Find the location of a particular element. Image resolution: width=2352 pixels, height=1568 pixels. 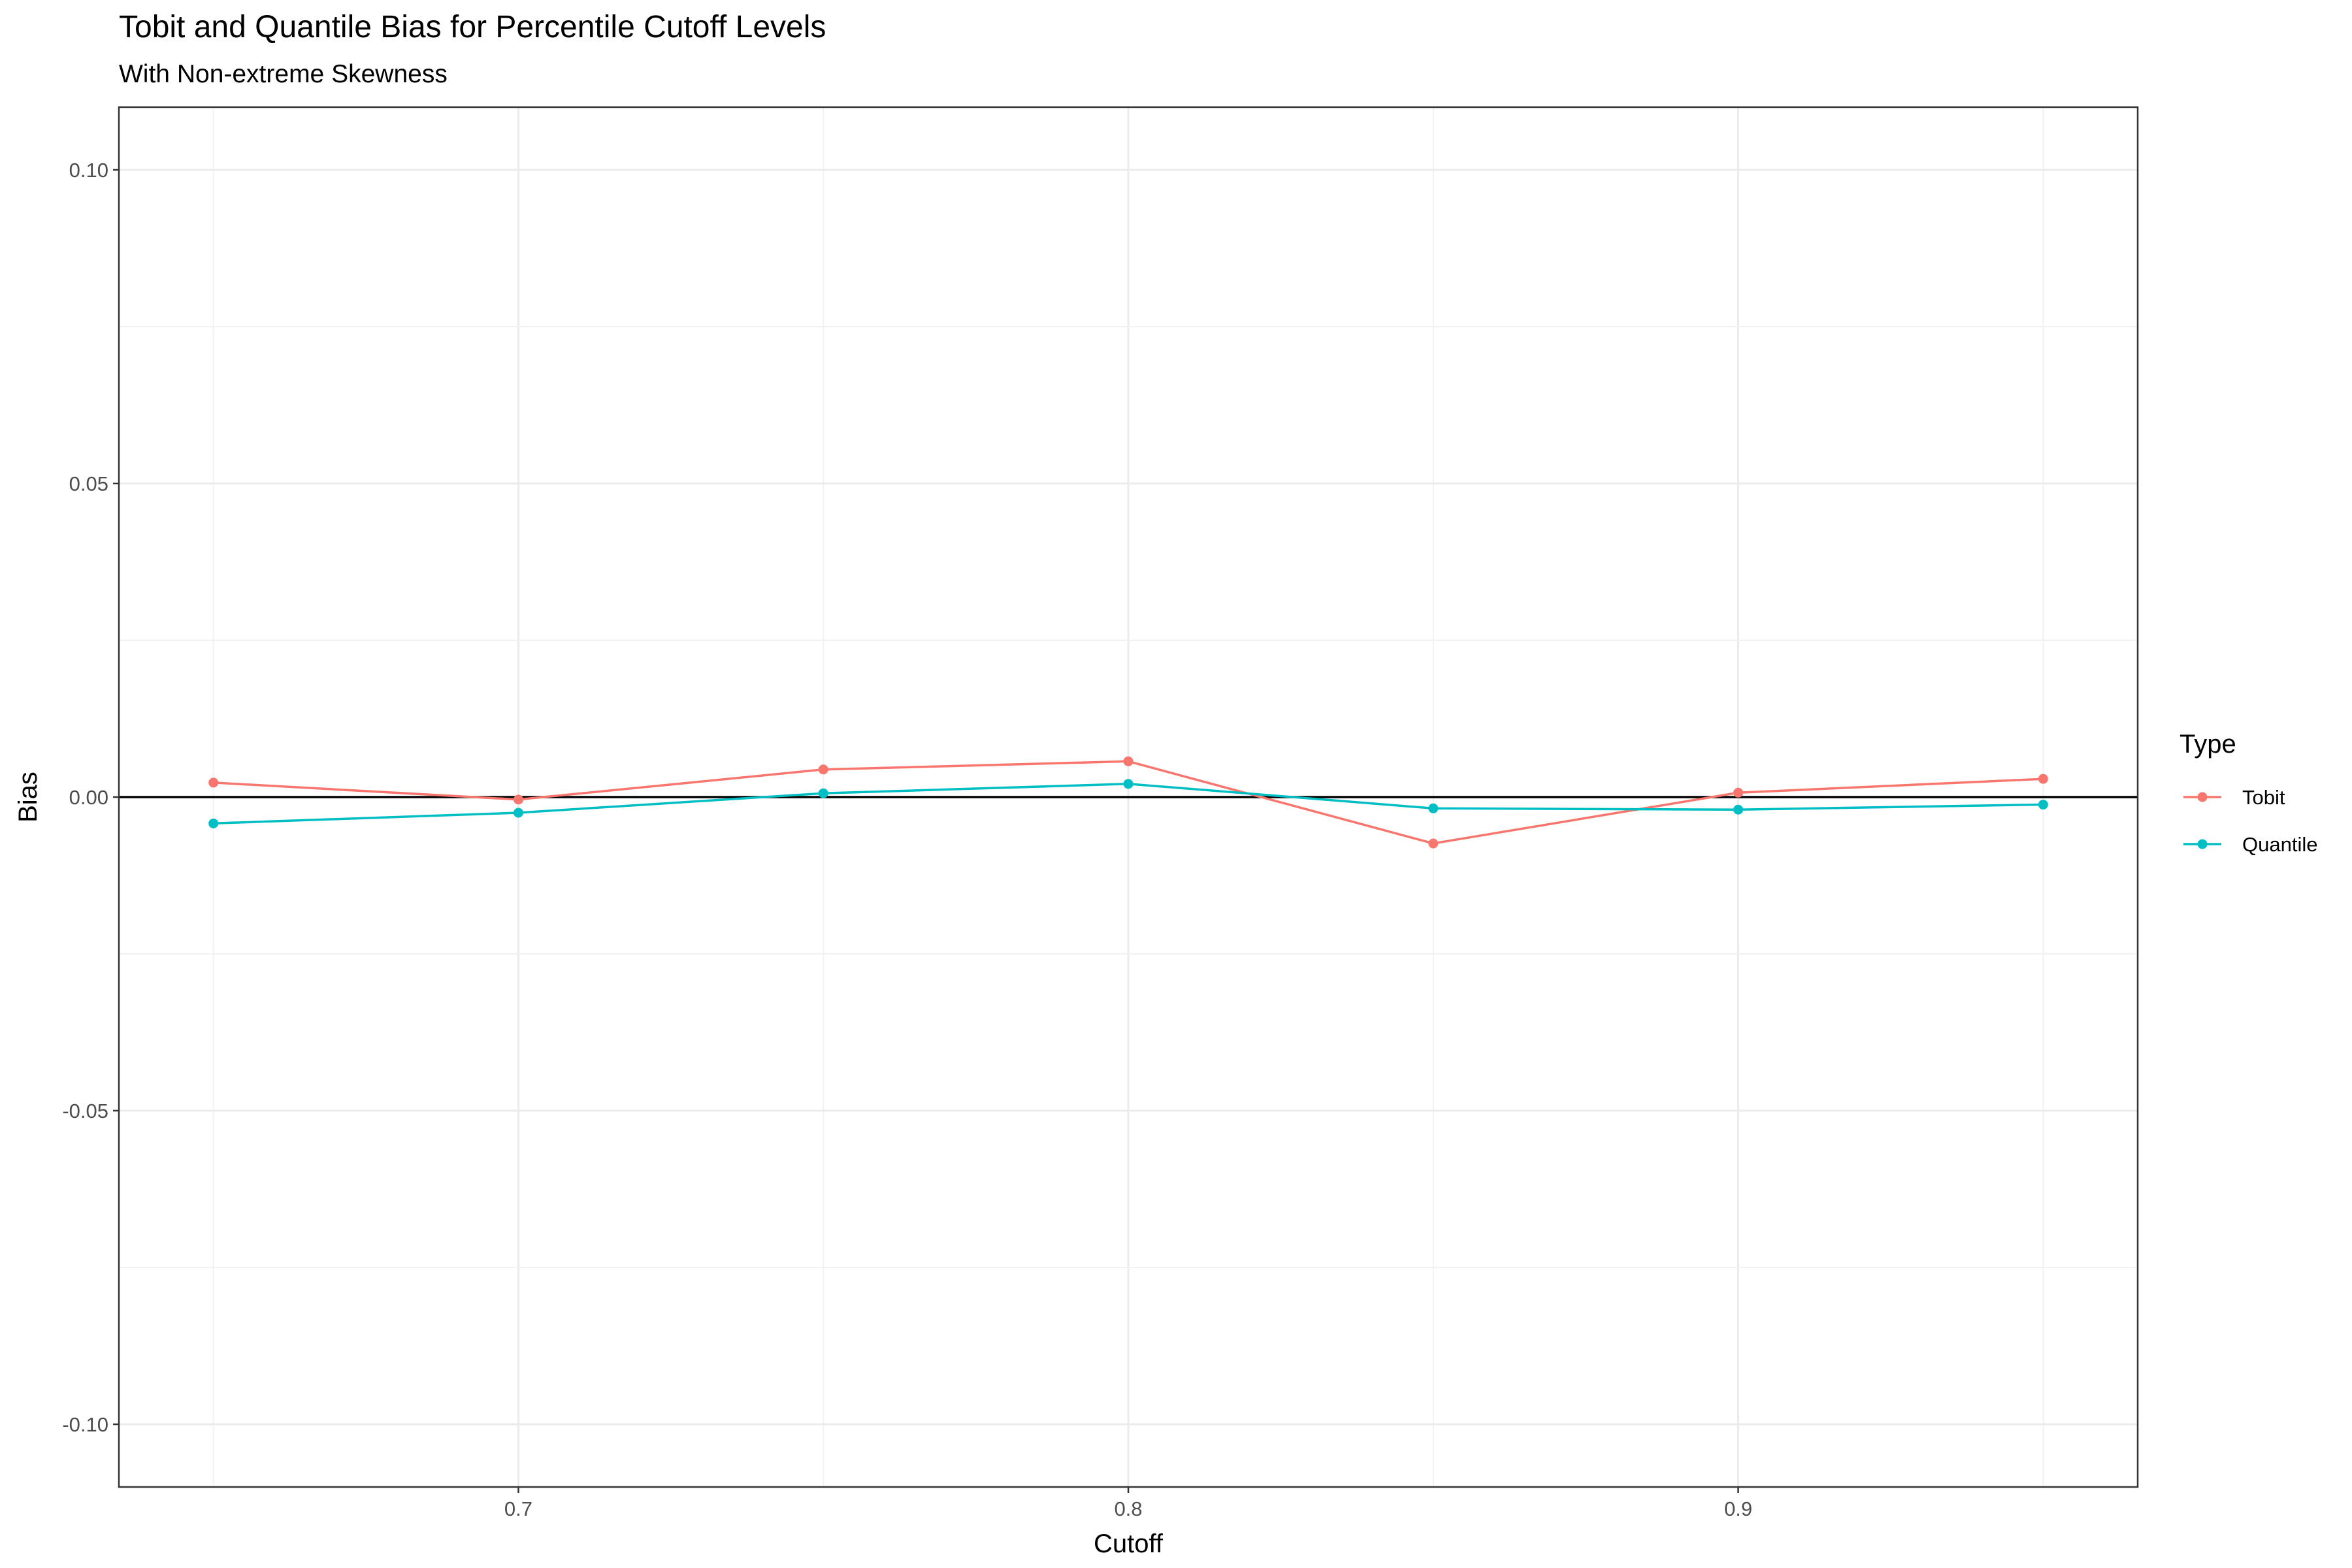

x-axis-ticks: 0.7 0.8 0.9 is located at coordinates (1128, 1503).